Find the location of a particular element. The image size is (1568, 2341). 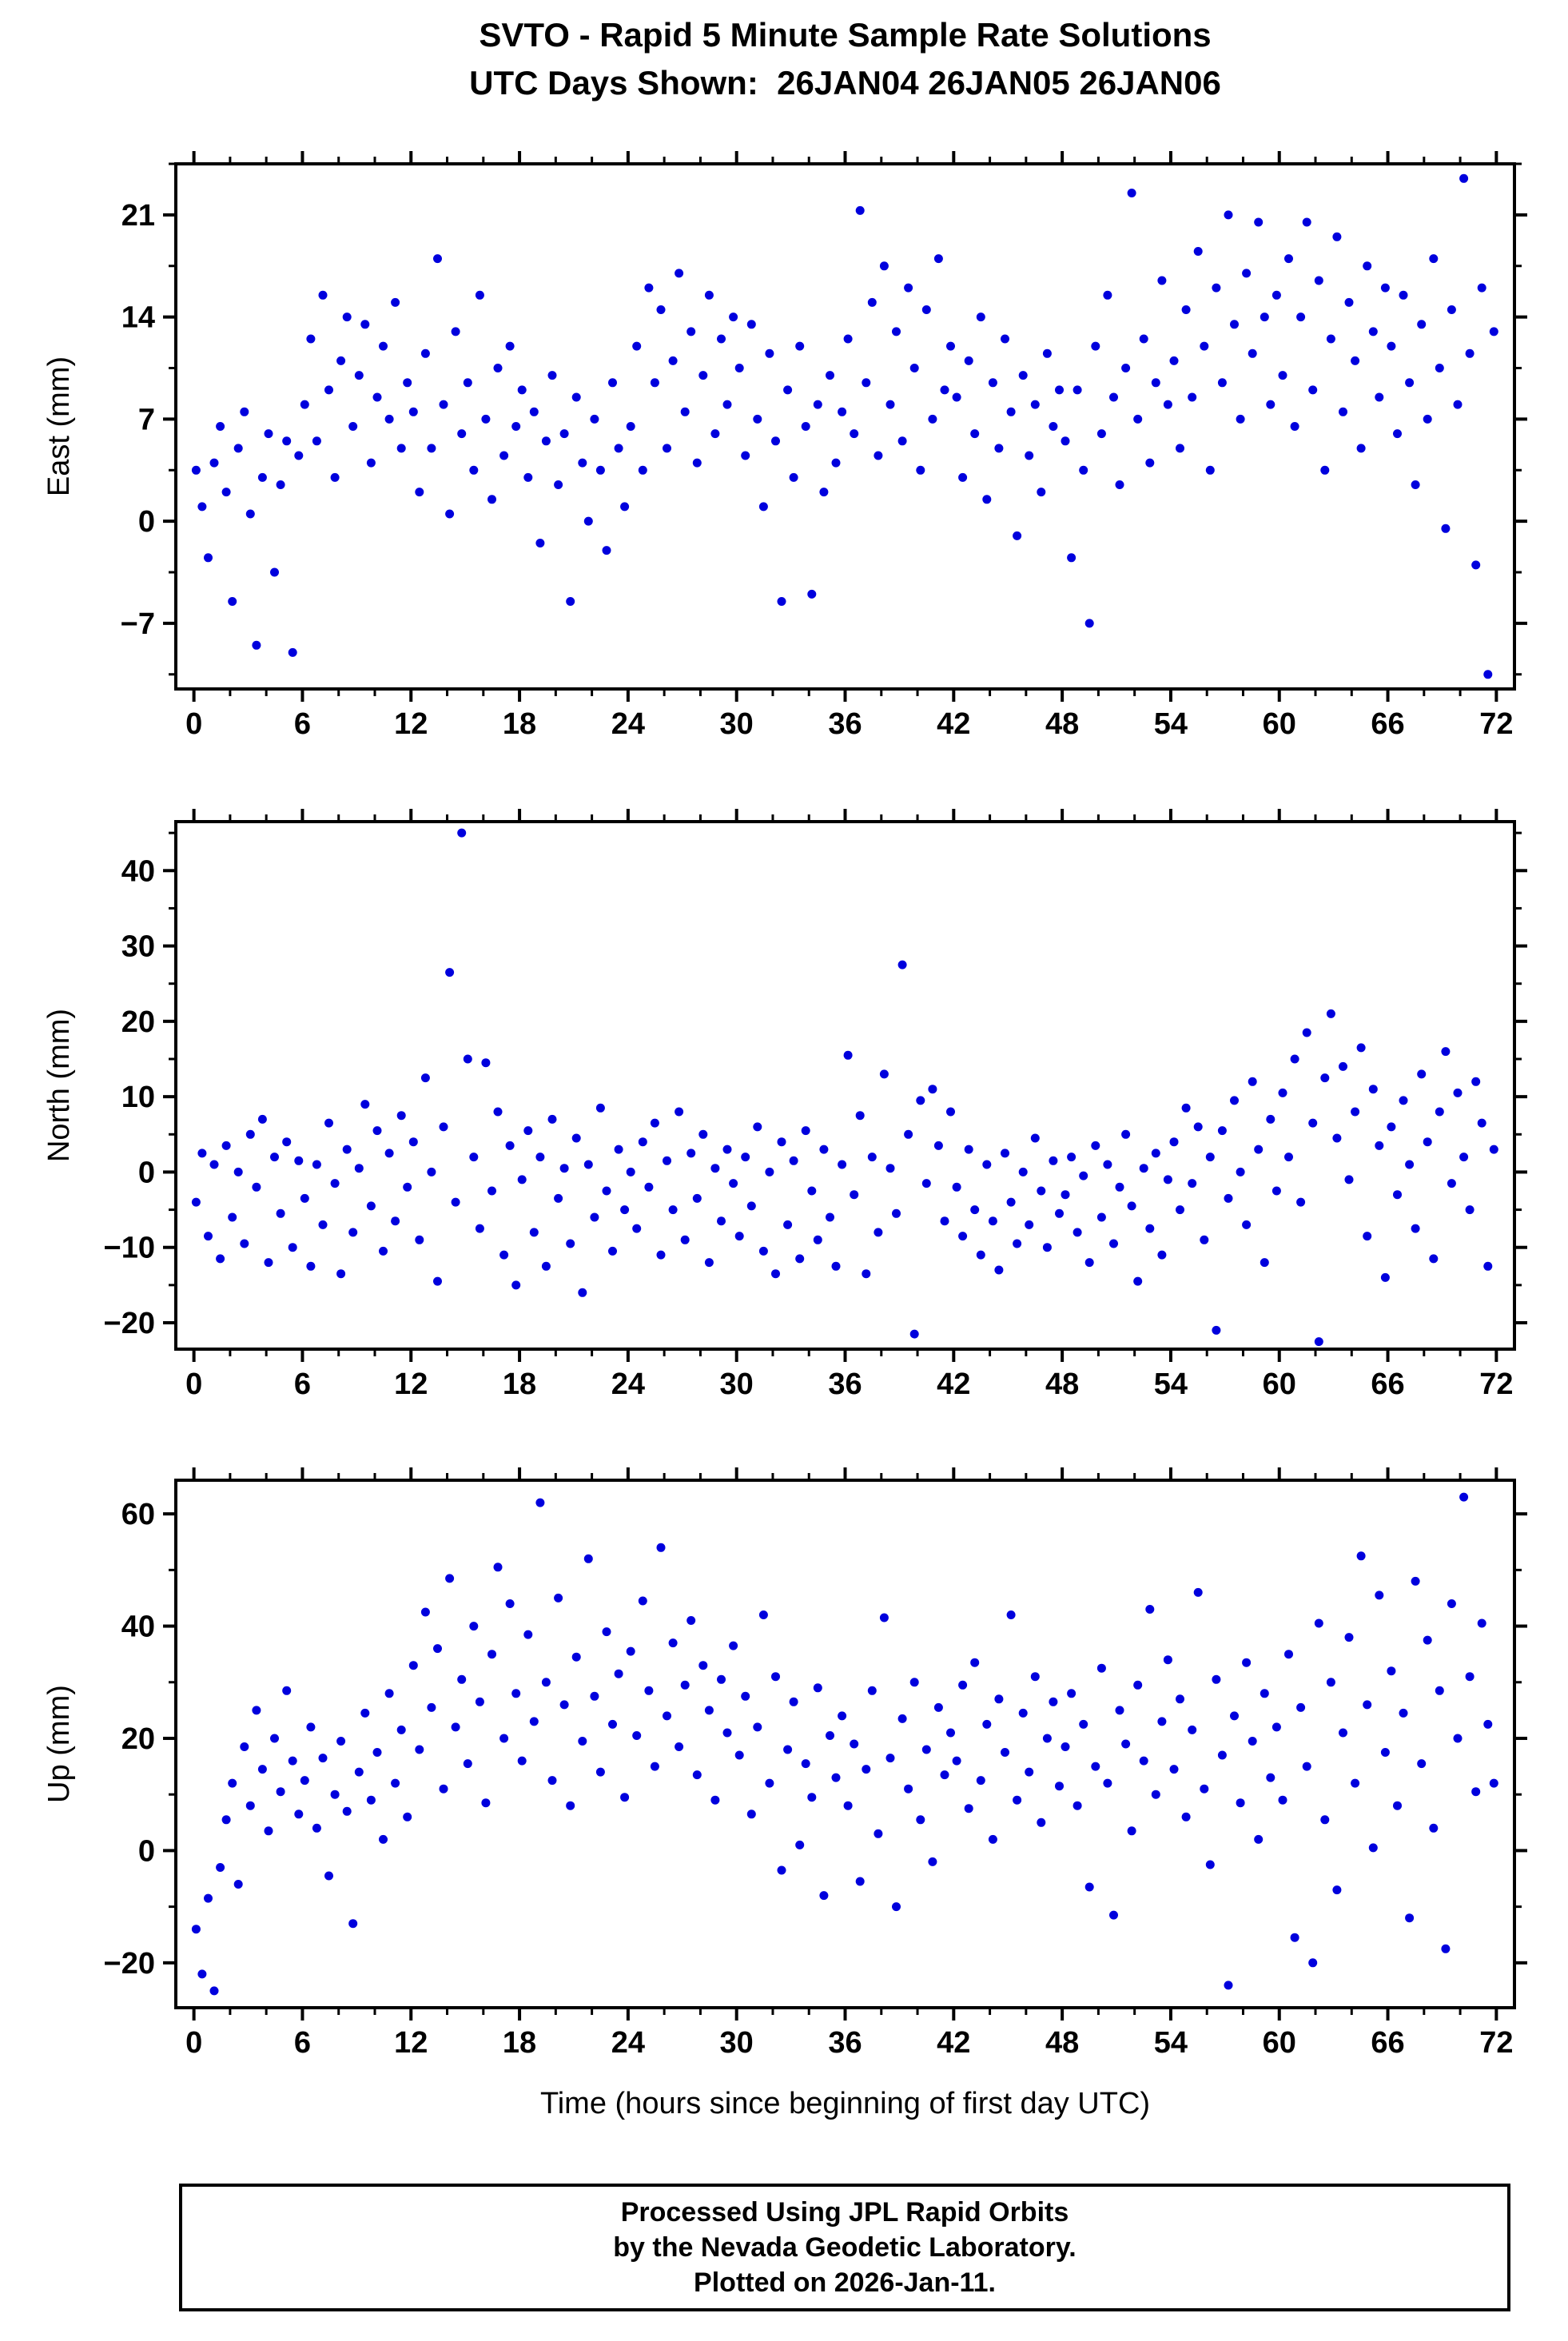

north-ytick-label: −20 is located at coordinates (129, 1323).